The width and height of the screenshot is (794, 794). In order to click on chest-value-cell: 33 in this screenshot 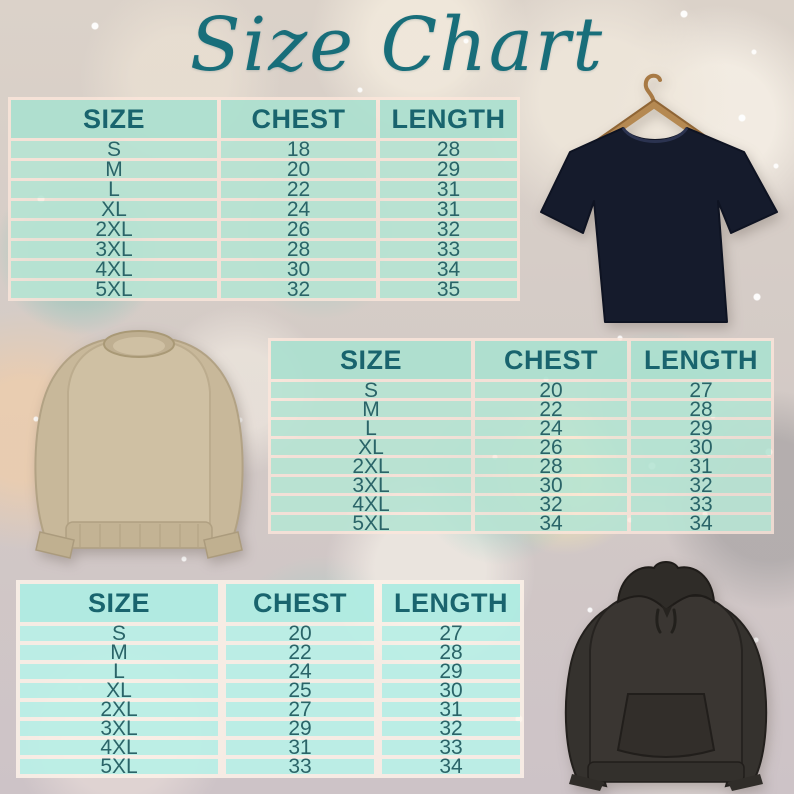, I will do `click(300, 766)`.